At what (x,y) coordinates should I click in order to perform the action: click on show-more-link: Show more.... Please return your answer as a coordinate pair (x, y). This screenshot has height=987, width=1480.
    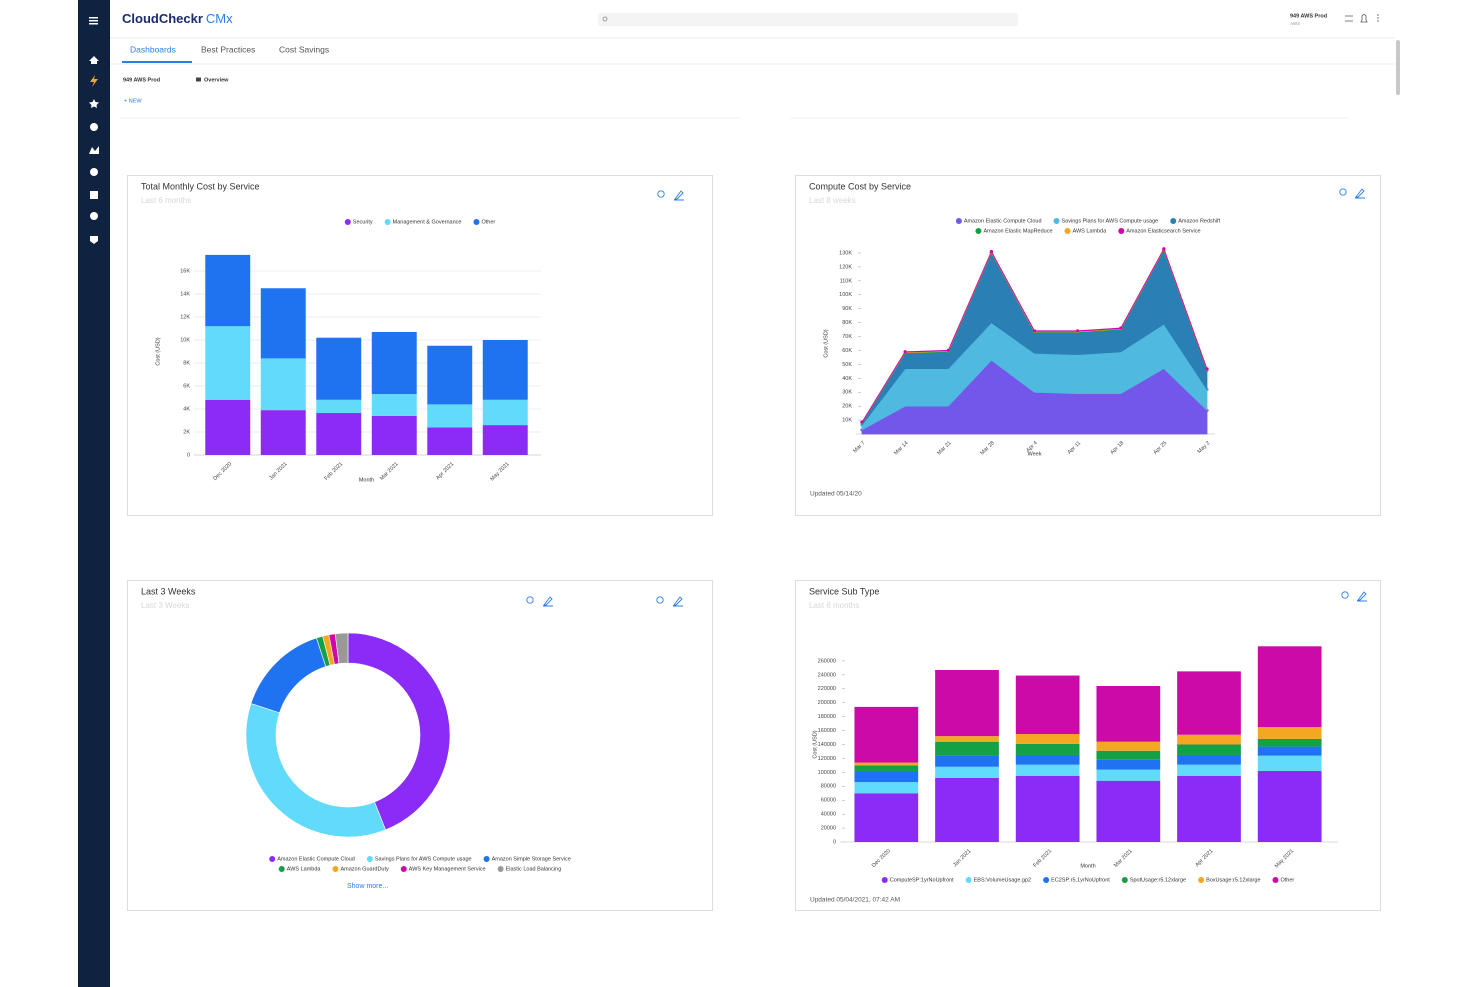
    Looking at the image, I should click on (367, 886).